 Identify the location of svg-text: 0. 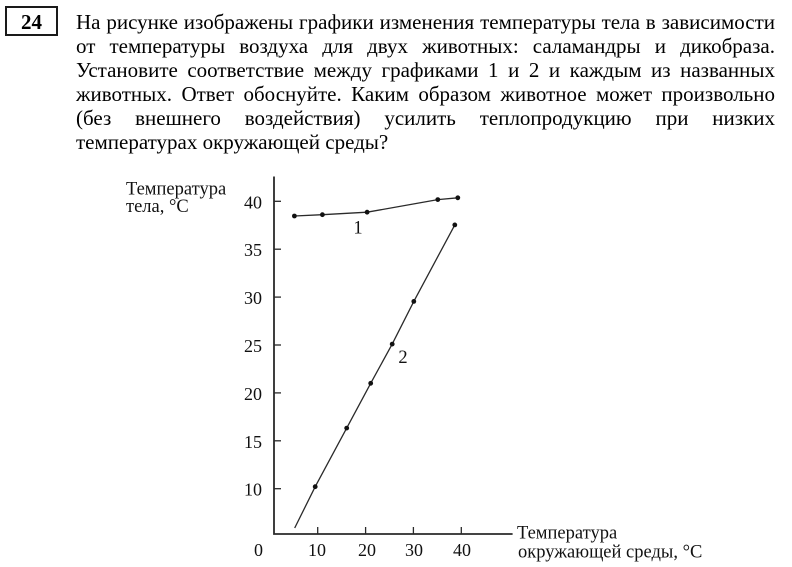
(258, 550).